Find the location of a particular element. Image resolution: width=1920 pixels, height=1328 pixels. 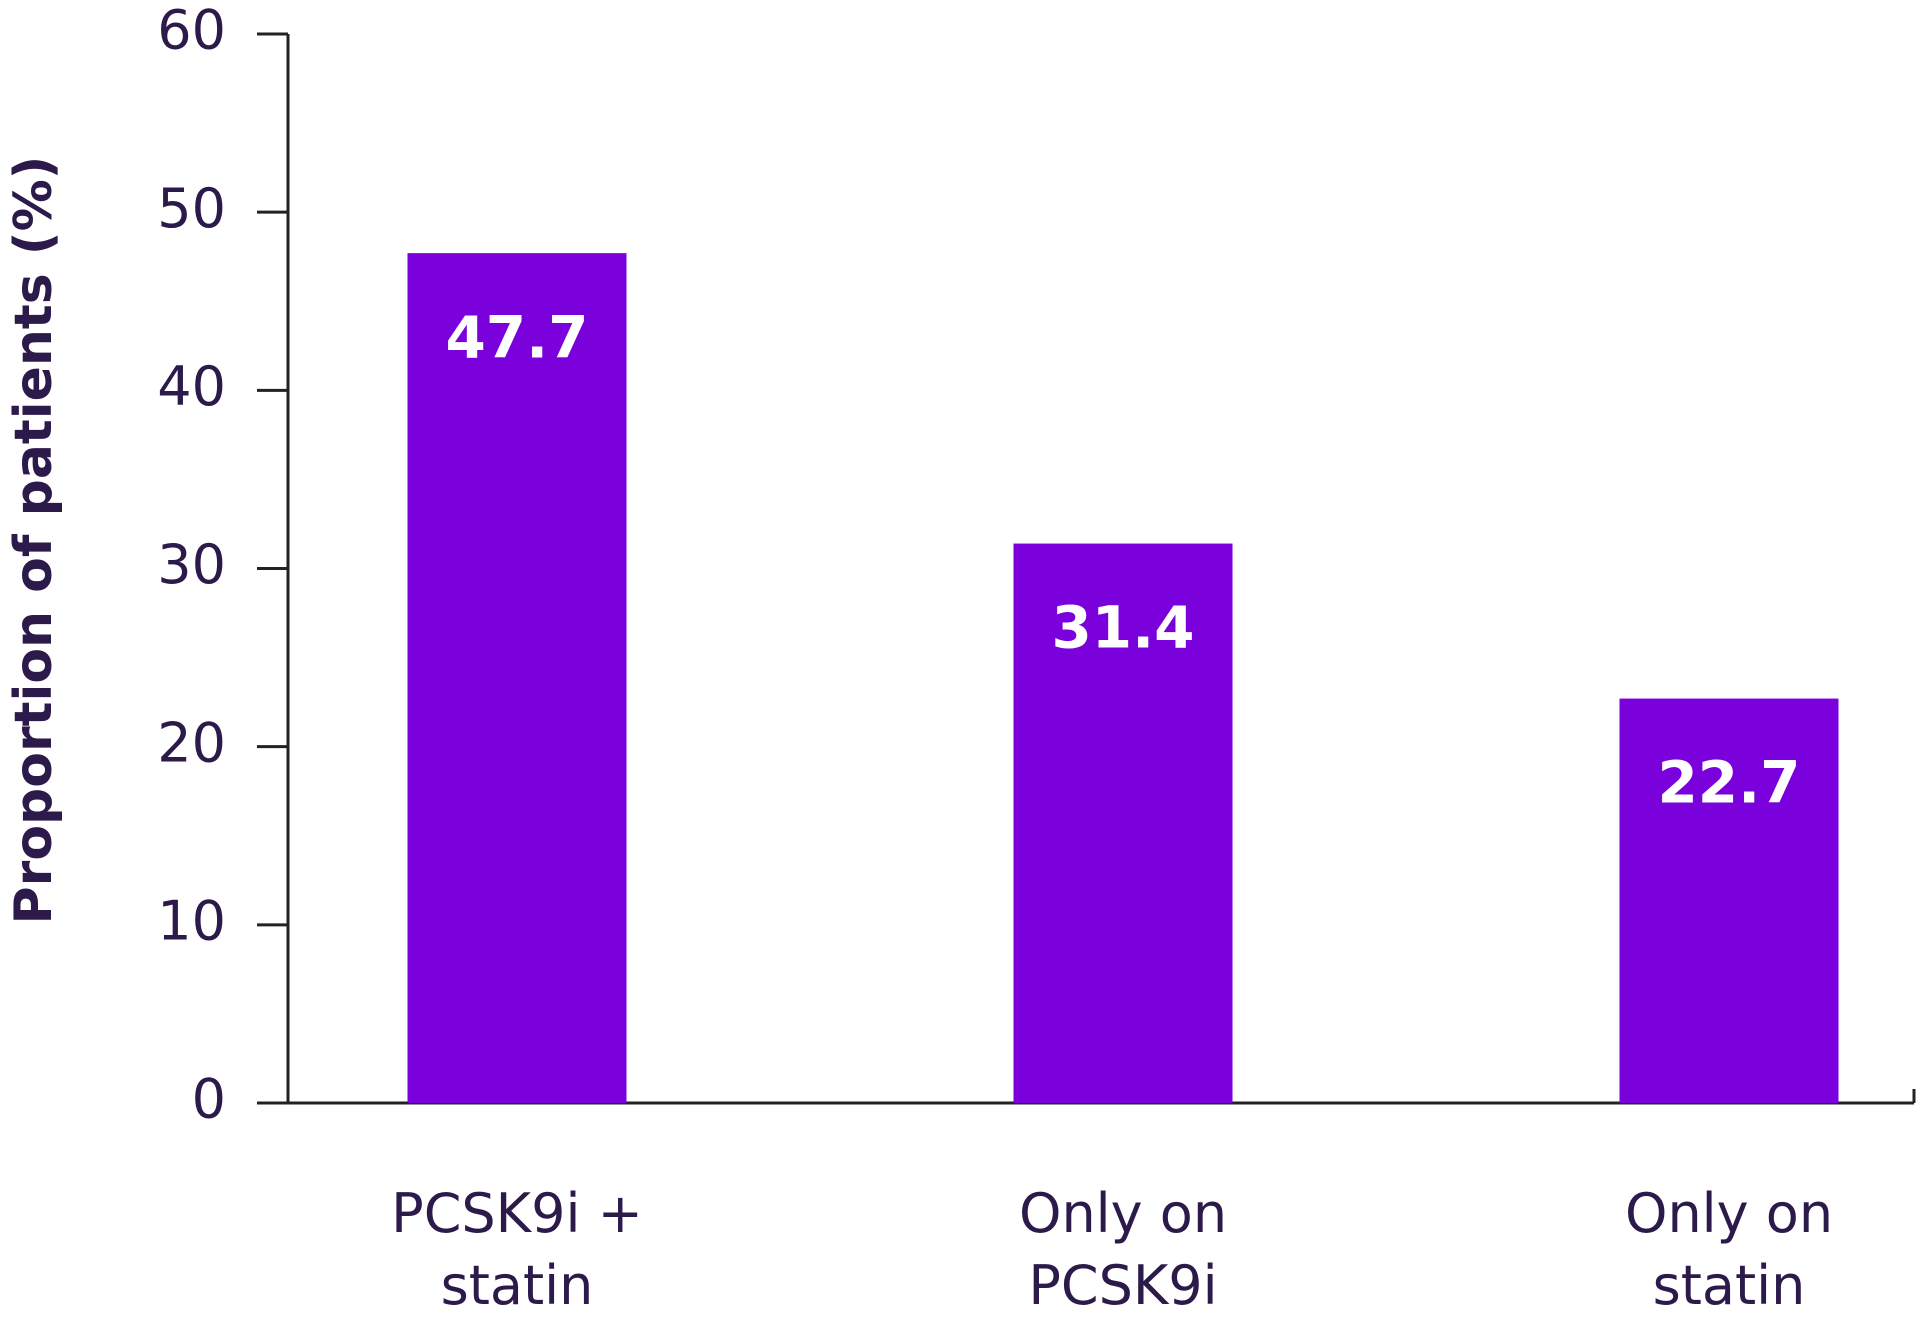

x-tick-label: Only on statin is located at coordinates (1729, 1249).